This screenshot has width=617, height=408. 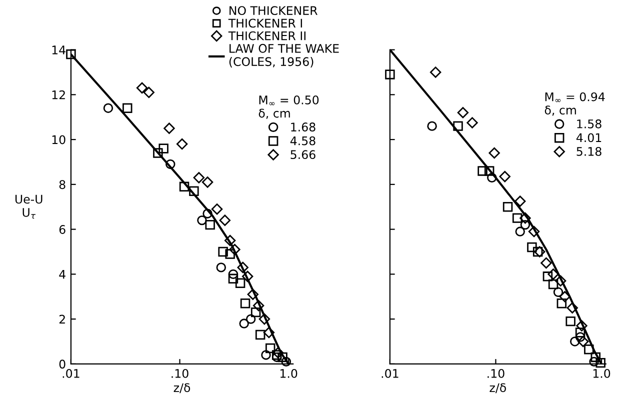 What do you see at coordinates (62, 185) in the screenshot?
I see `y-tick-label: 8` at bounding box center [62, 185].